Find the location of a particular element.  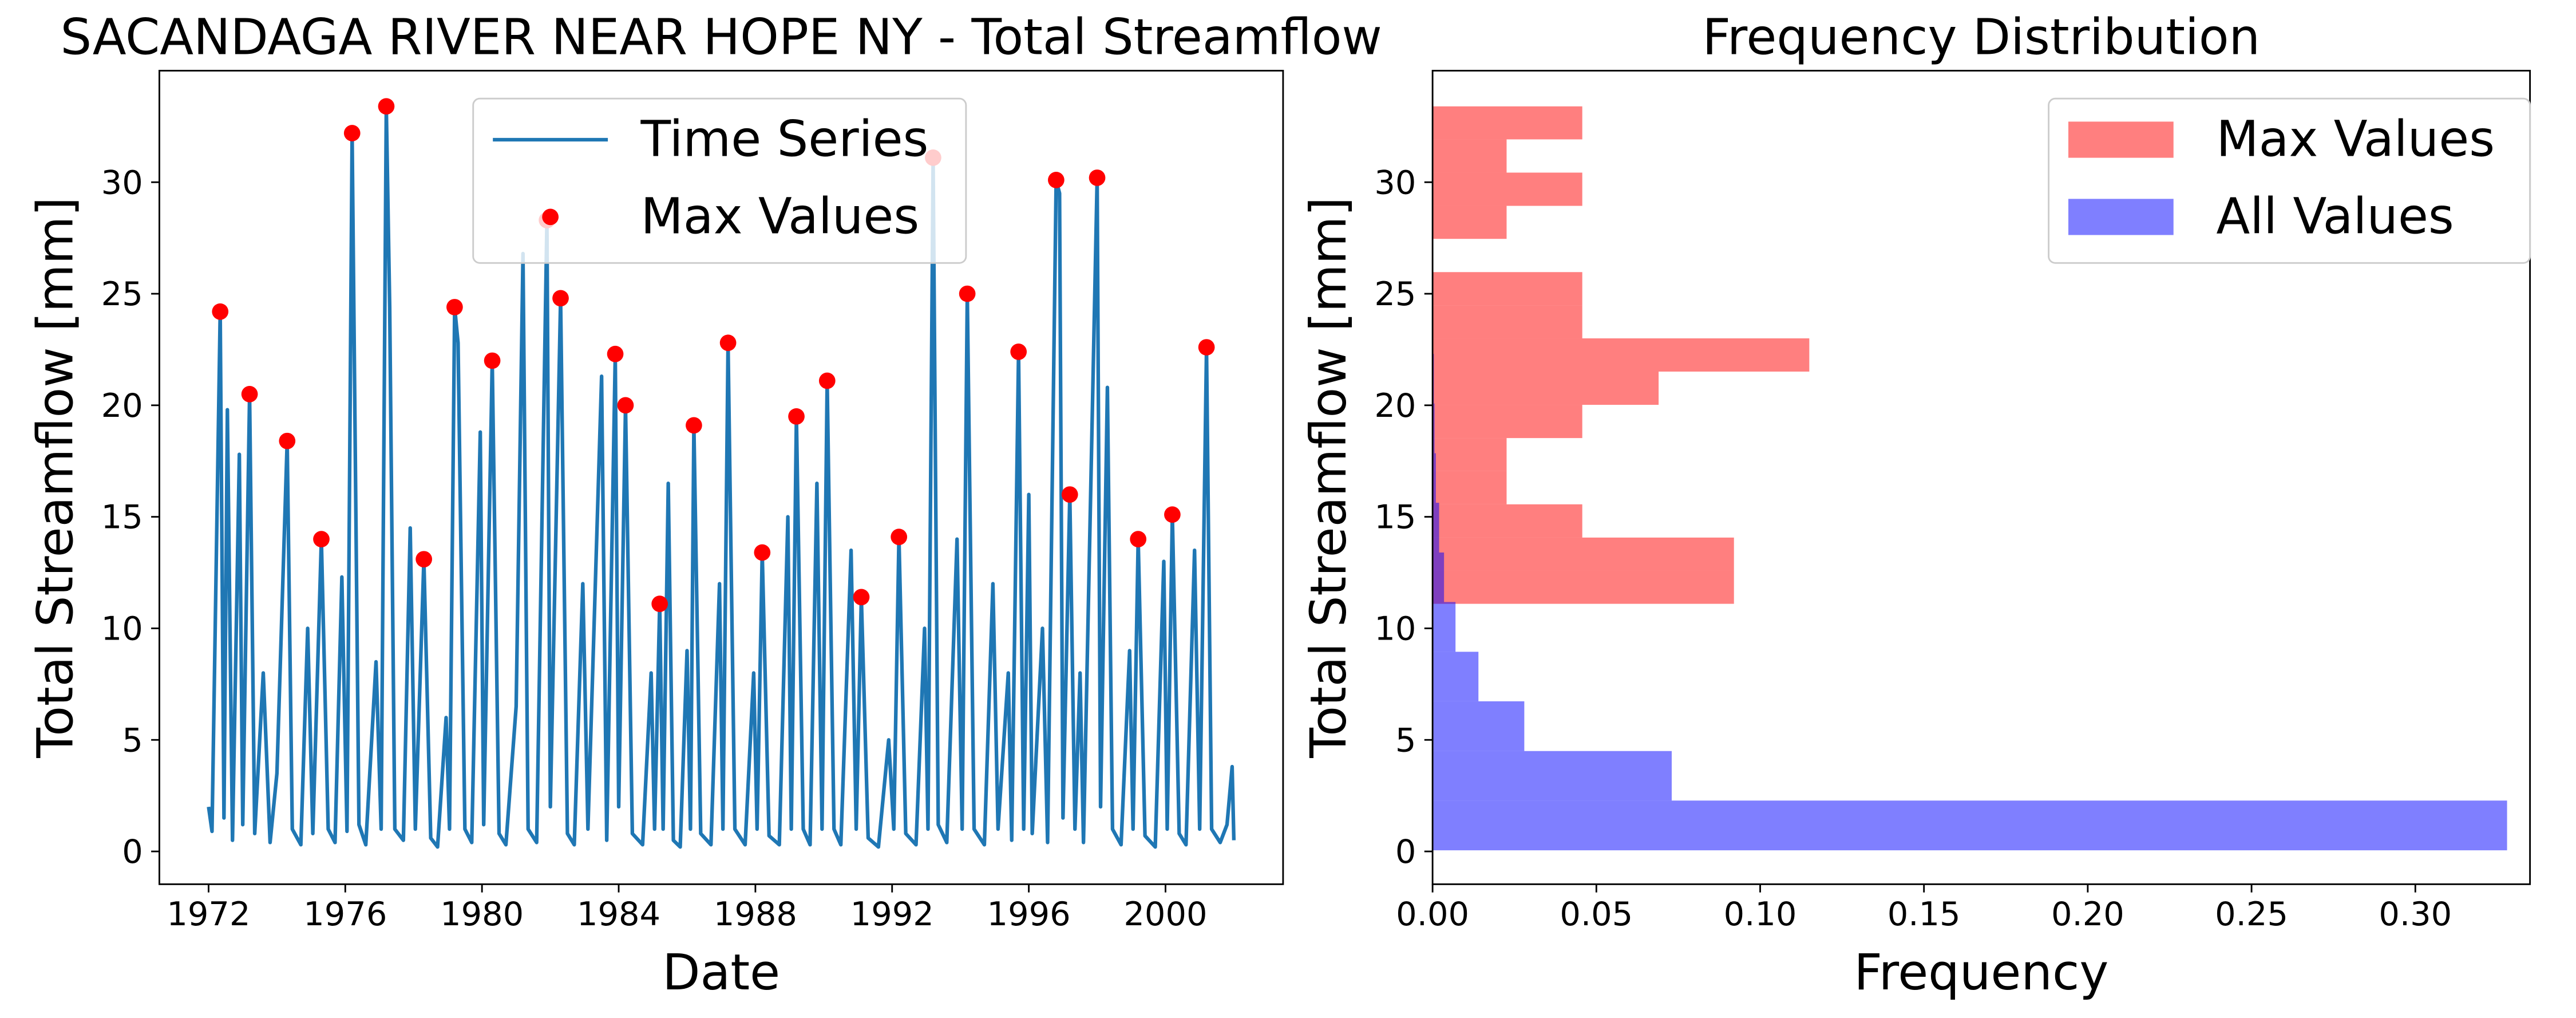

x-axis-label: Date is located at coordinates (721, 973).